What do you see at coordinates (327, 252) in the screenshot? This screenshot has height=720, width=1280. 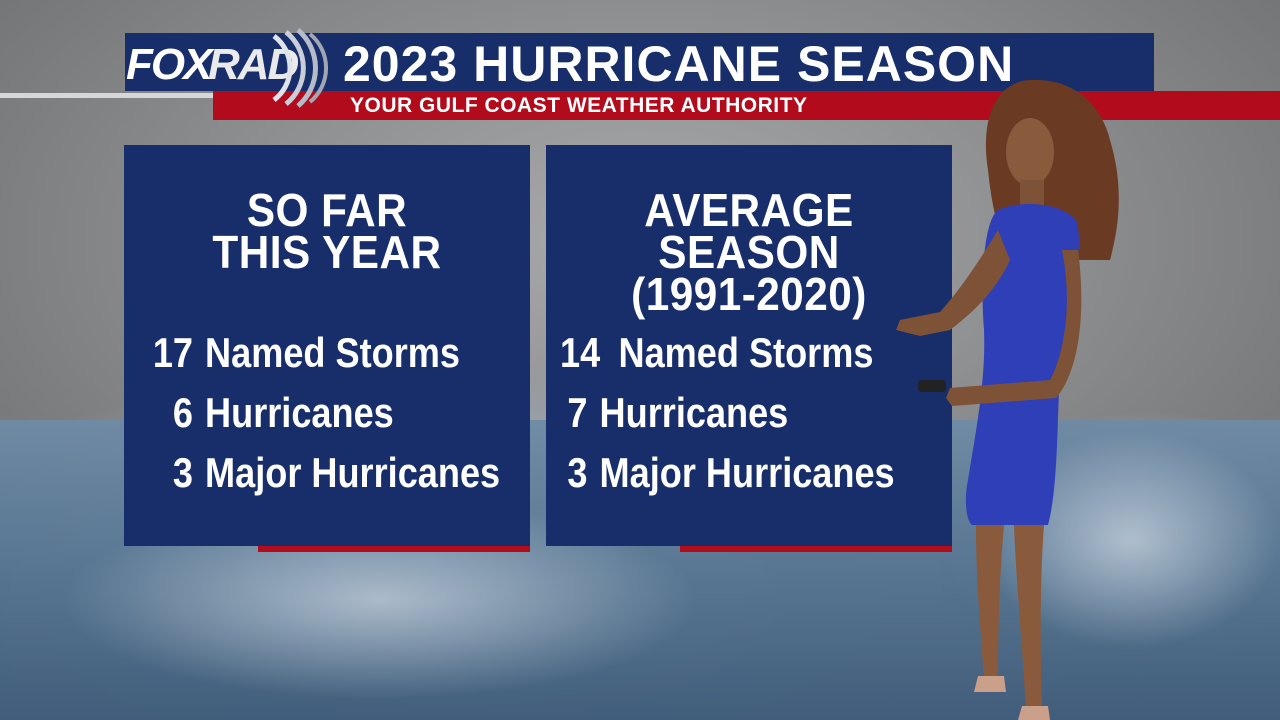 I see `panel-heading-line2: THIS YEAR` at bounding box center [327, 252].